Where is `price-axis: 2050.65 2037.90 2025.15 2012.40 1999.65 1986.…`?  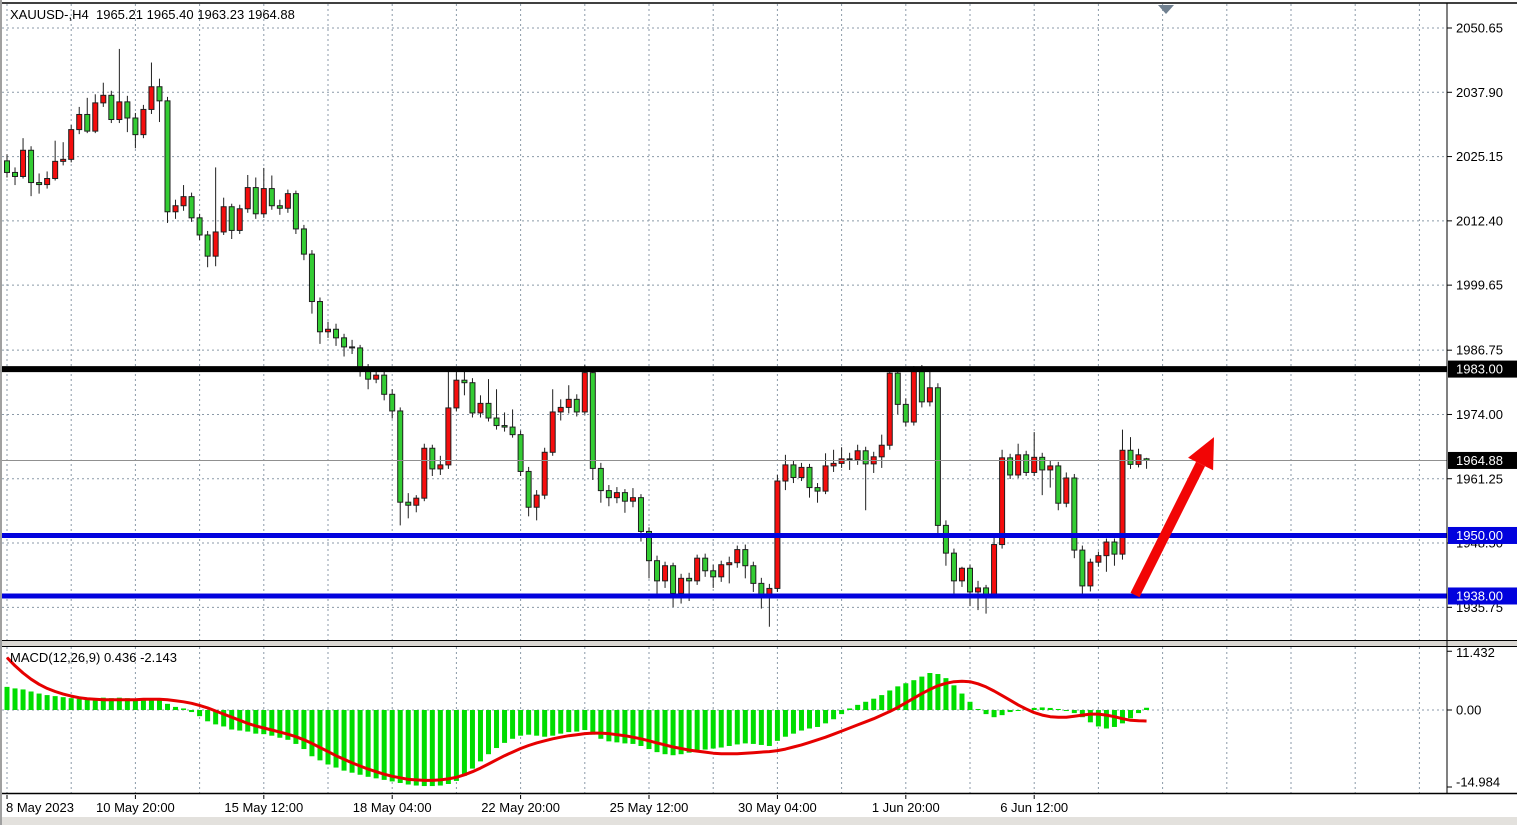 price-axis: 2050.65 2037.90 2025.15 2012.40 1999.65 1986.… is located at coordinates (1482, 405).